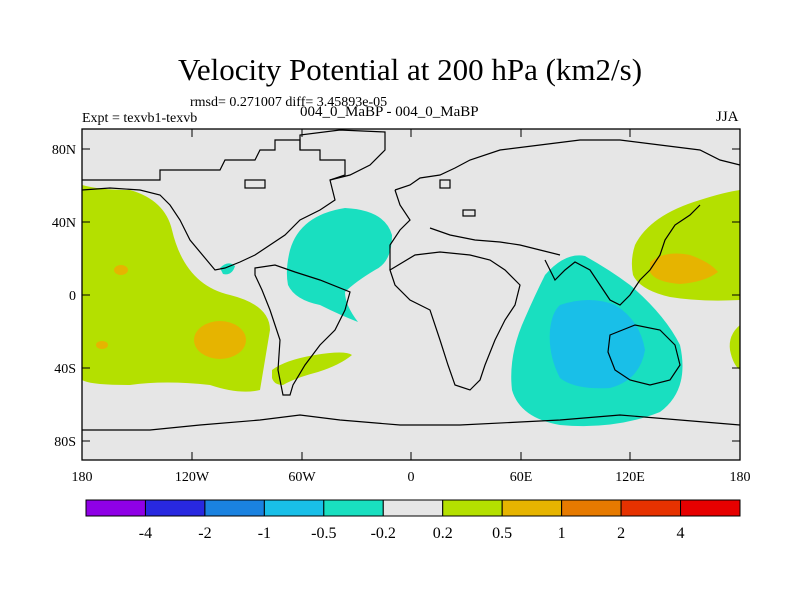 This screenshot has width=800, height=600. I want to click on colorbar-label: 0.2, so click(443, 533).